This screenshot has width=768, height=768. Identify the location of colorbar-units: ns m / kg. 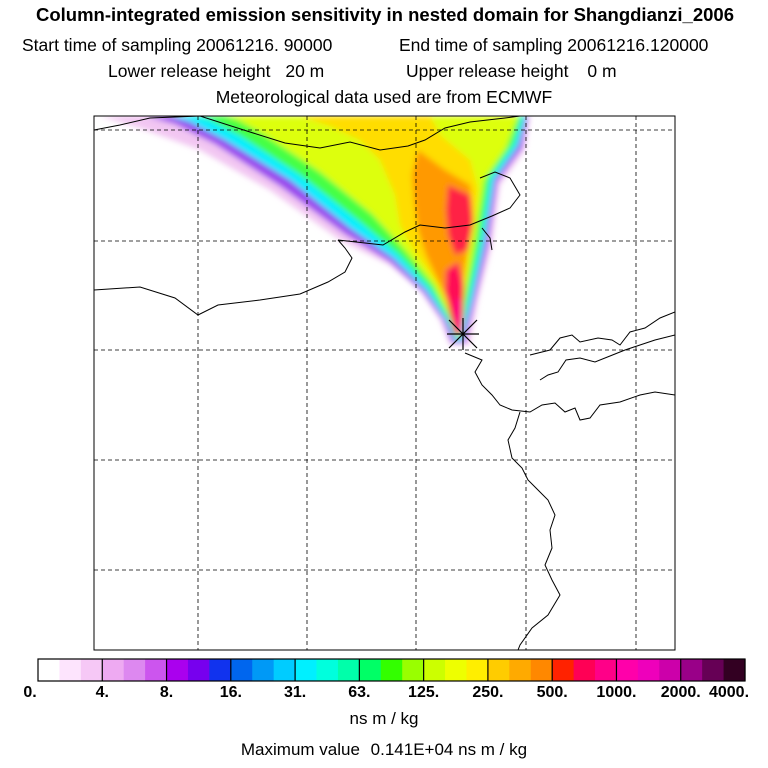
(384, 718).